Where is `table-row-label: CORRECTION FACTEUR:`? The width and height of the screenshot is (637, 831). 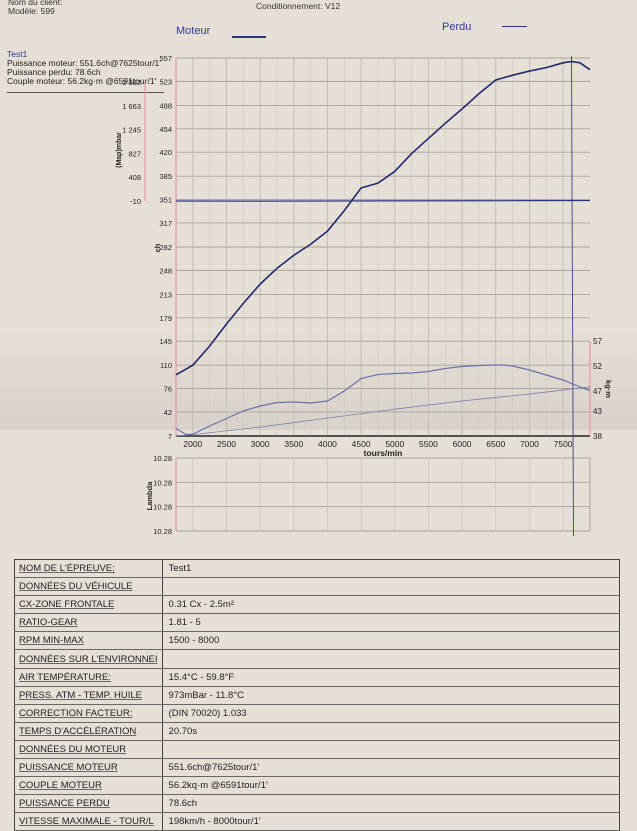 table-row-label: CORRECTION FACTEUR: is located at coordinates (88, 713).